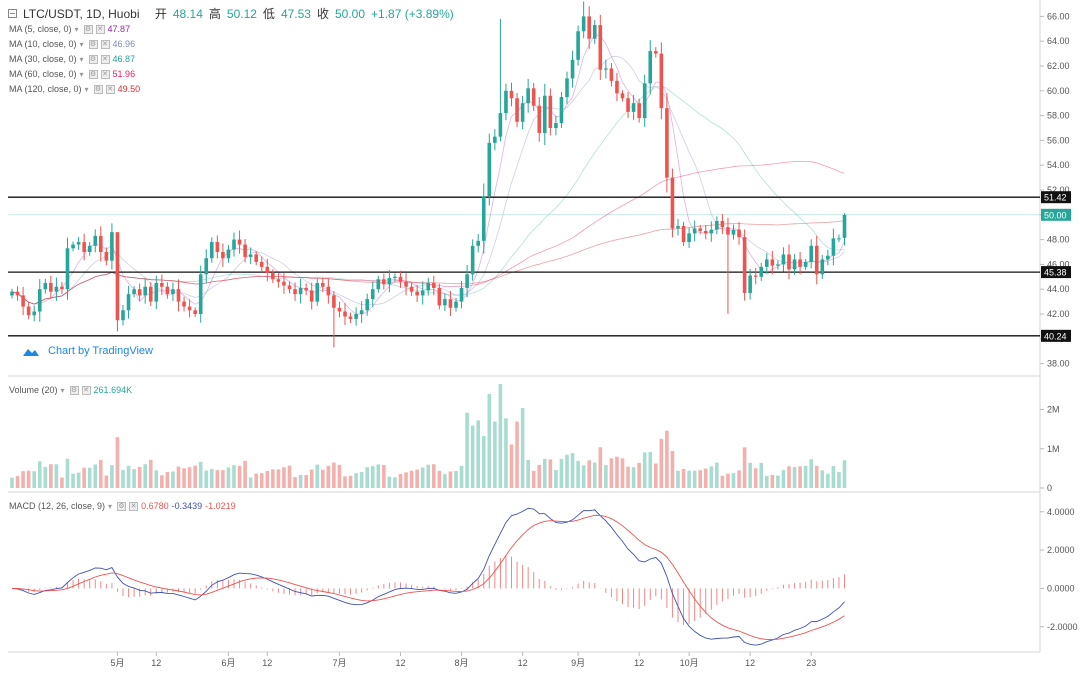 The width and height of the screenshot is (1080, 674). Describe the element at coordinates (69, 29) in the screenshot. I see `ma5-legend: MA (5, close, 0) ▾ ⚙ ✕ 47.87` at that location.